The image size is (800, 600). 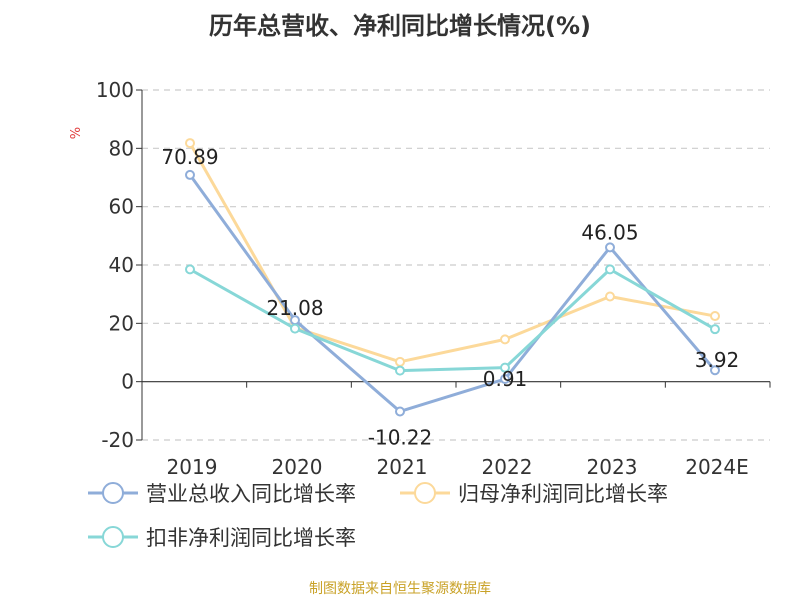 What do you see at coordinates (297, 467) in the screenshot?
I see `x-tick-label: 2020` at bounding box center [297, 467].